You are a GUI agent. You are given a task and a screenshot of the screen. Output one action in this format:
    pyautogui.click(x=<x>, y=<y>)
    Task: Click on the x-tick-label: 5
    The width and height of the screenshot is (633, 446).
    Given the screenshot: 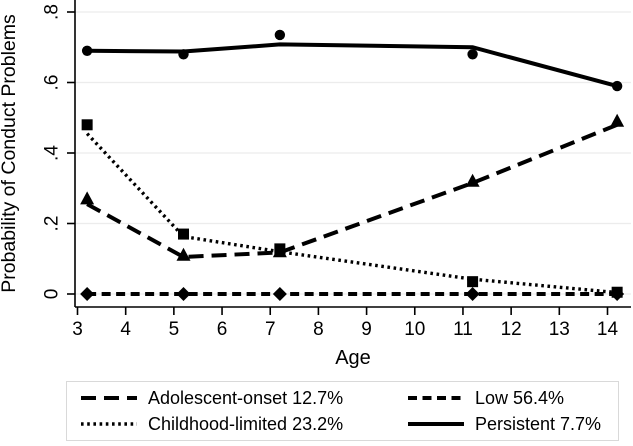 What is the action you would take?
    pyautogui.click(x=174, y=329)
    